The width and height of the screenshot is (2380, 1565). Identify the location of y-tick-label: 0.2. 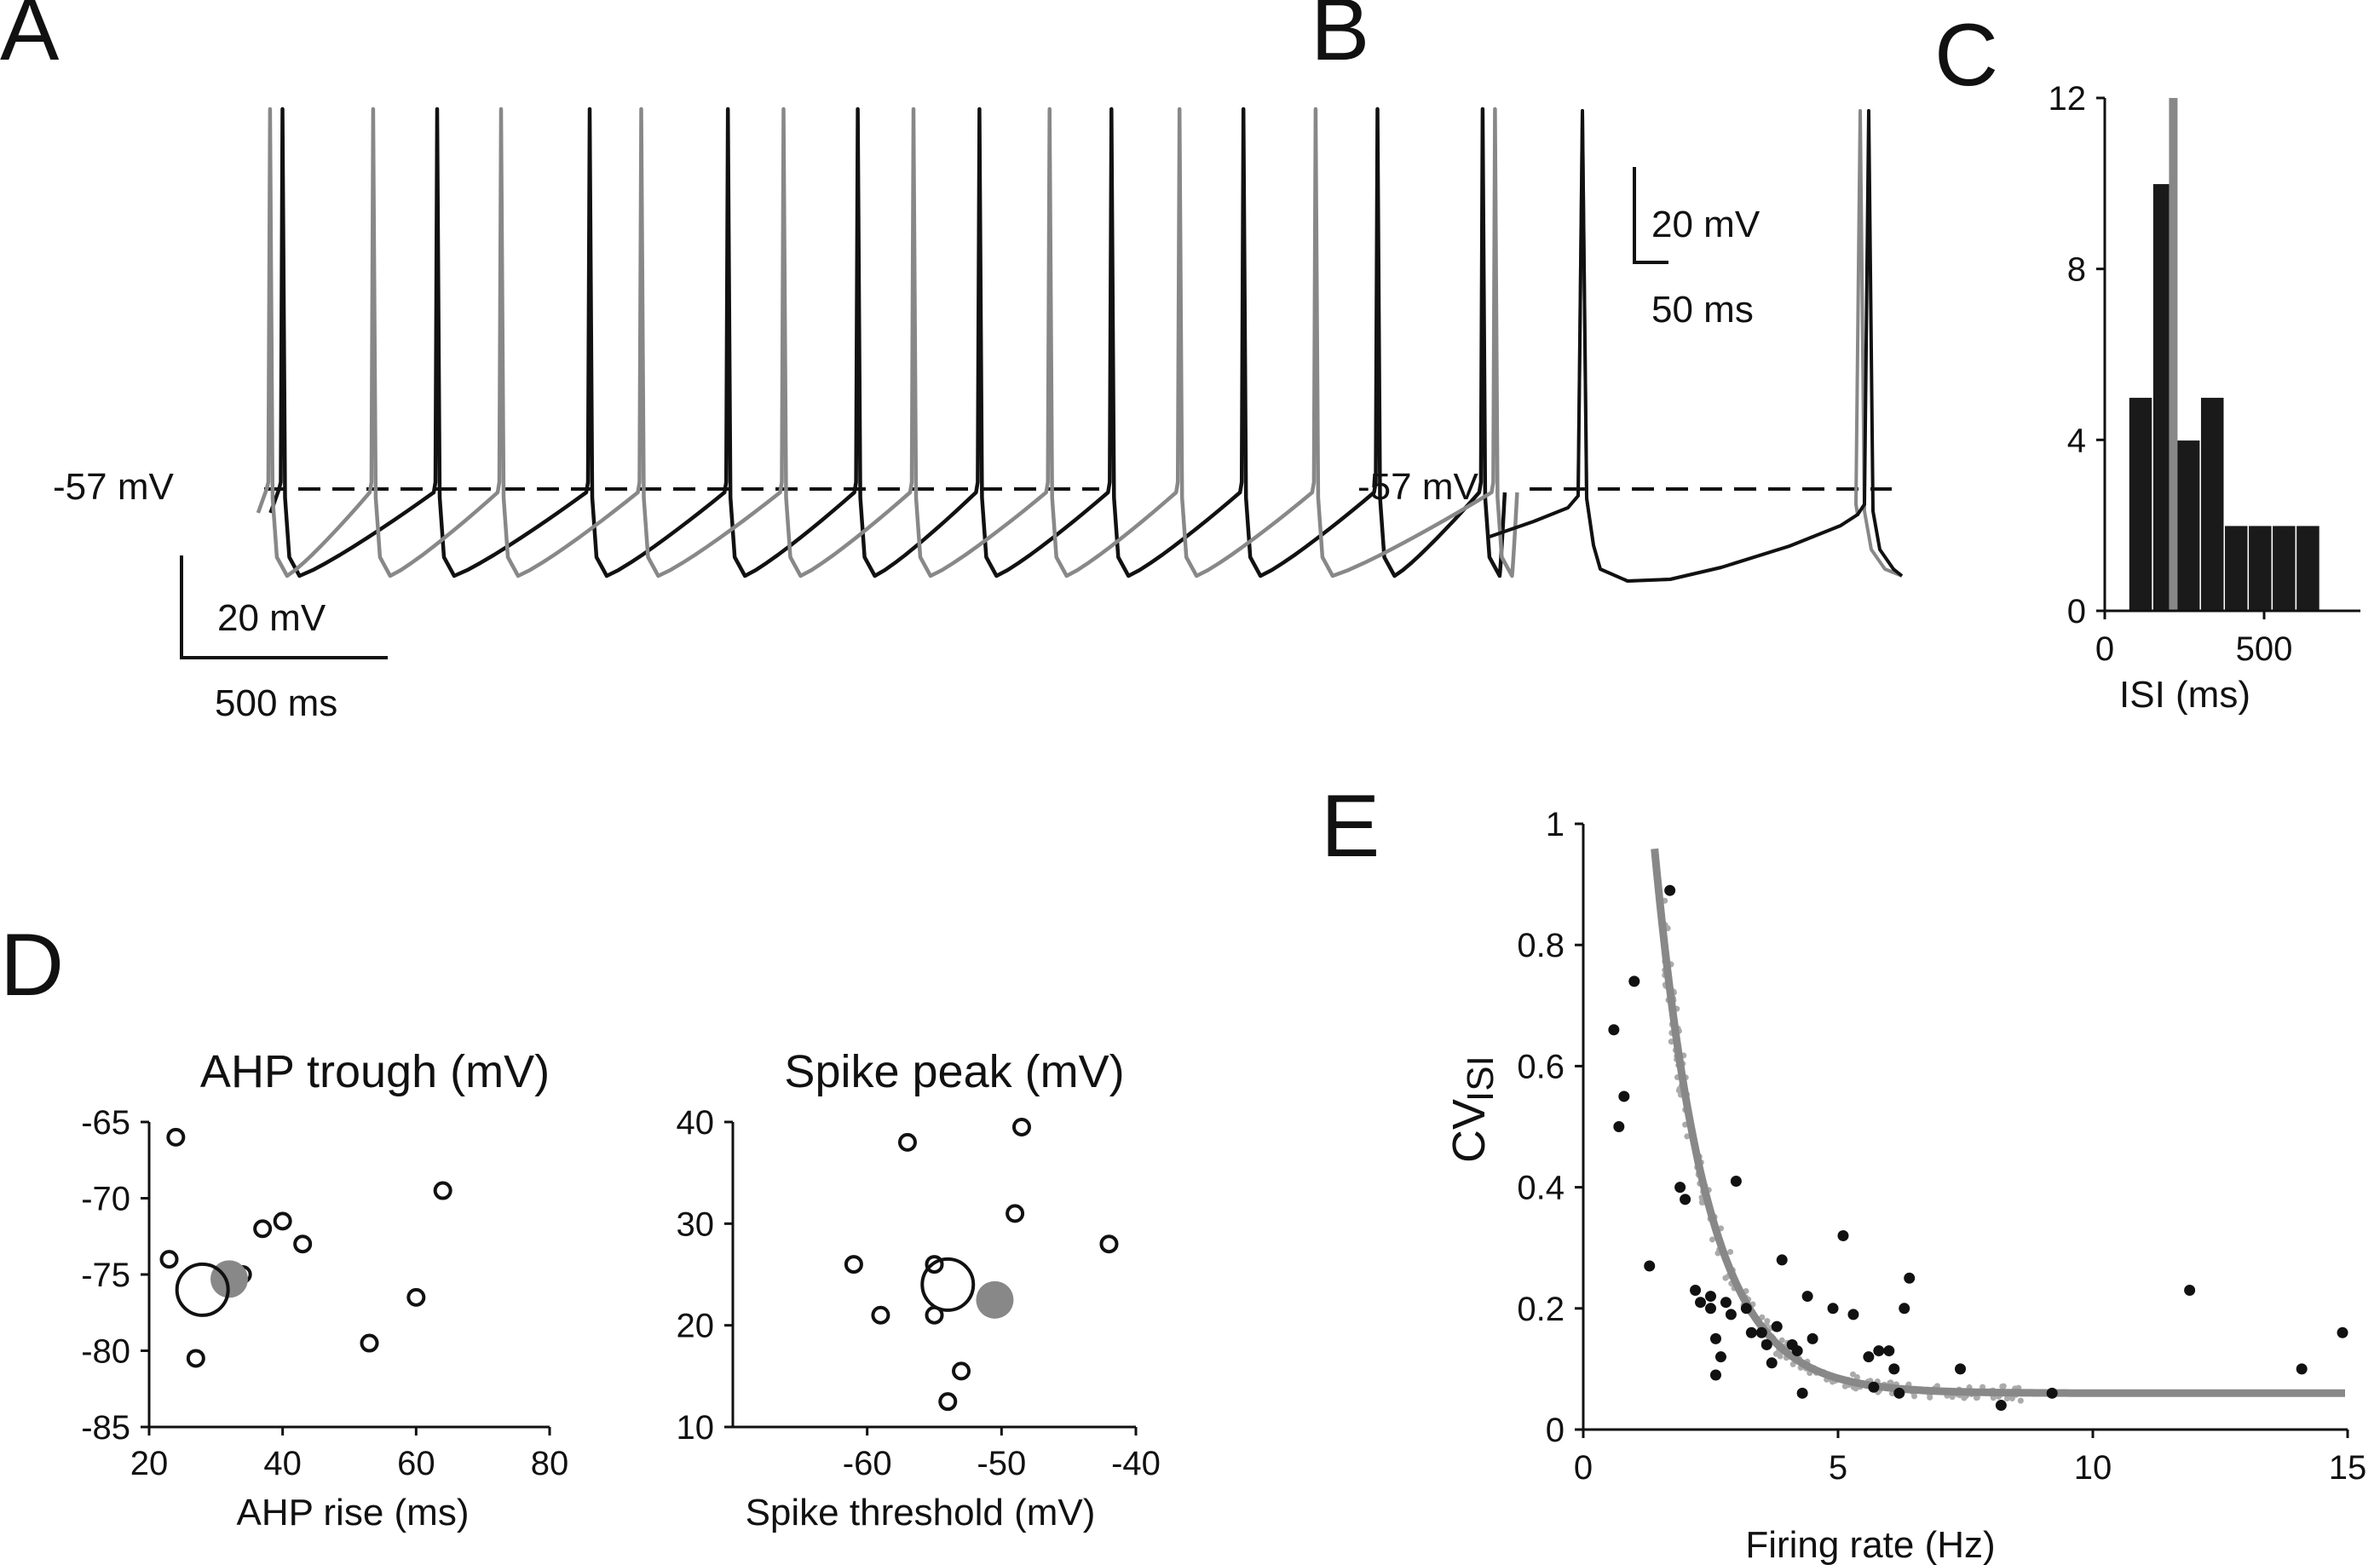
(1541, 1309).